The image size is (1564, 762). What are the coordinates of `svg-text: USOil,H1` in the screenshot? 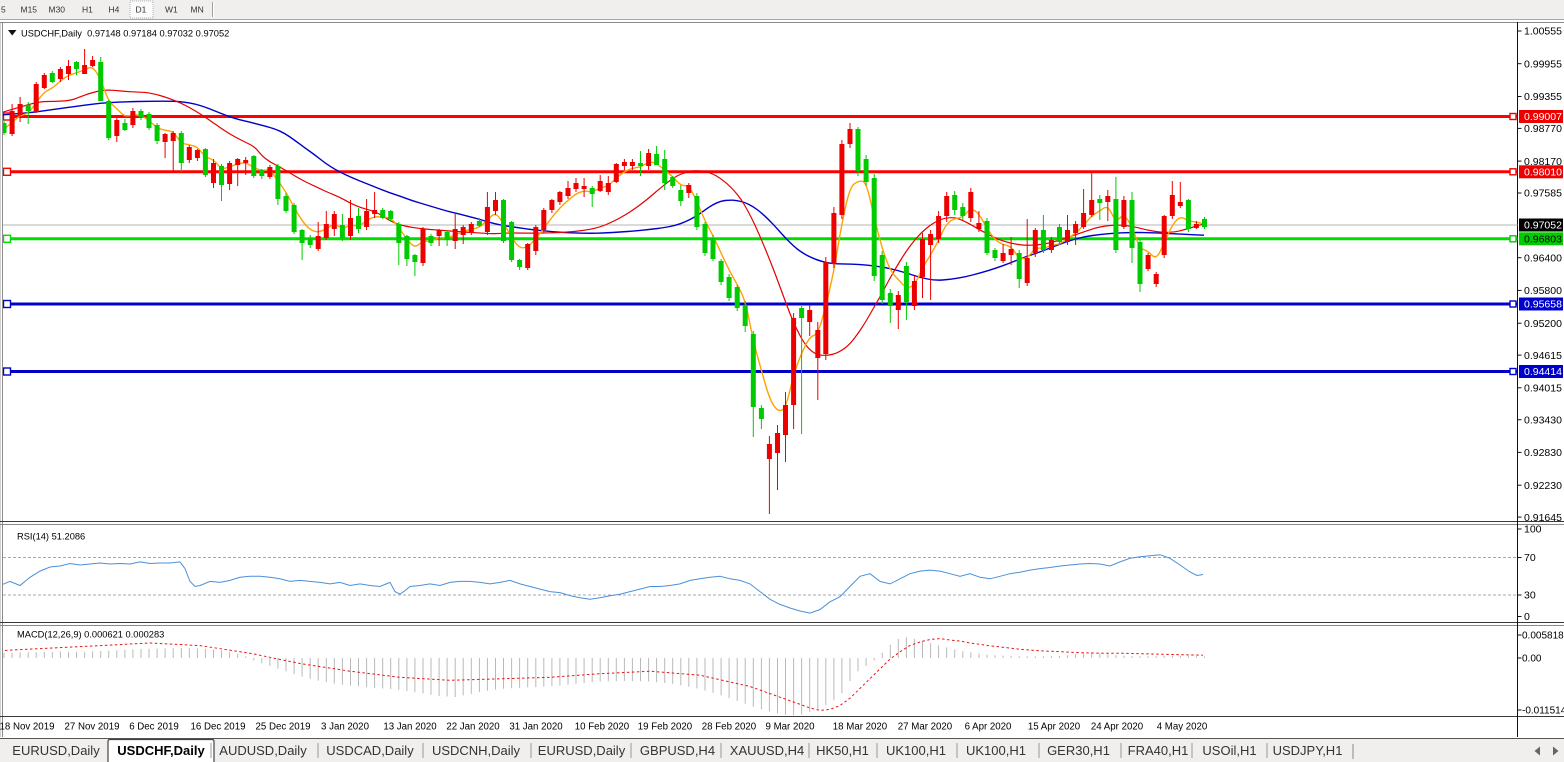 It's located at (1229, 750).